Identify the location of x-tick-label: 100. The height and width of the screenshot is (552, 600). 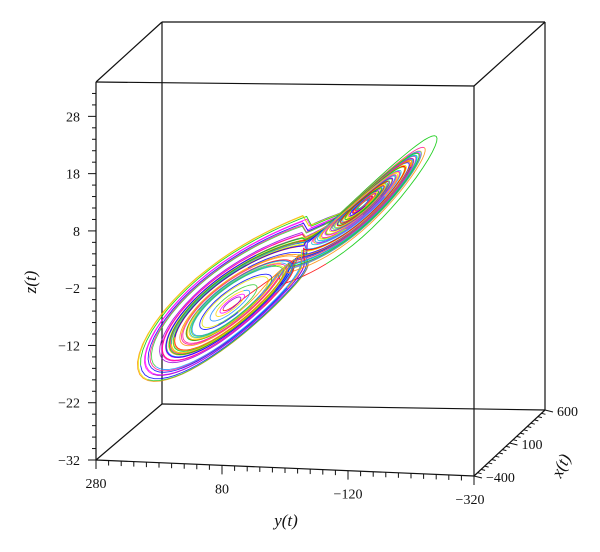
(532, 445).